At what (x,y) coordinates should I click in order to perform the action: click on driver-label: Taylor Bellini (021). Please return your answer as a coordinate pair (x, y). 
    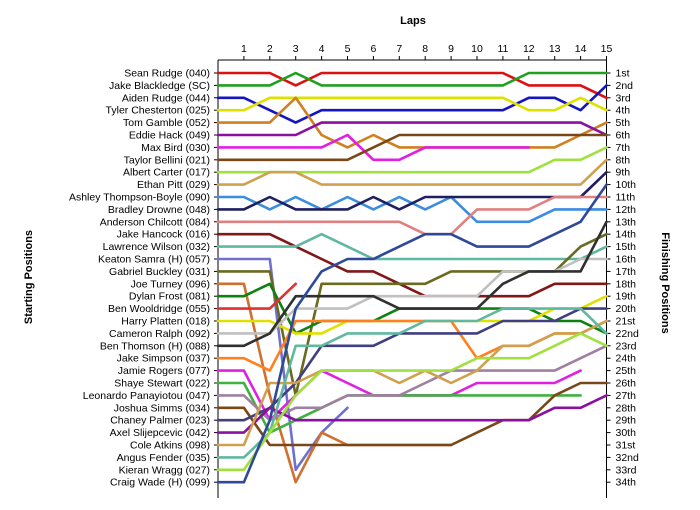
    Looking at the image, I should click on (167, 160).